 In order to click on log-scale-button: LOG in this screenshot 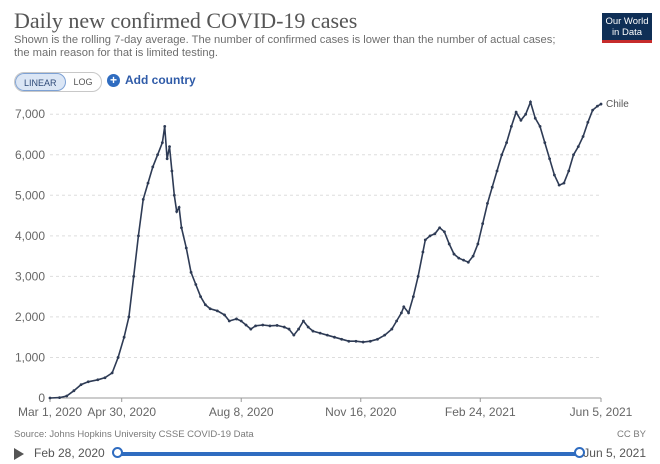, I will do `click(83, 82)`.